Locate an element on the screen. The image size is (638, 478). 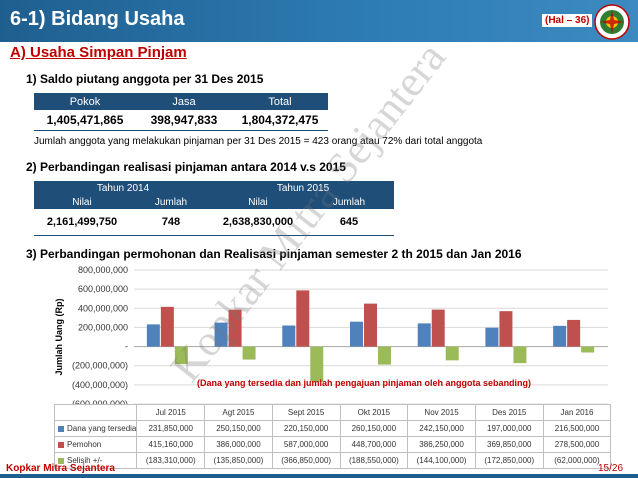
data-label: (188,550,000) is located at coordinates (374, 460).